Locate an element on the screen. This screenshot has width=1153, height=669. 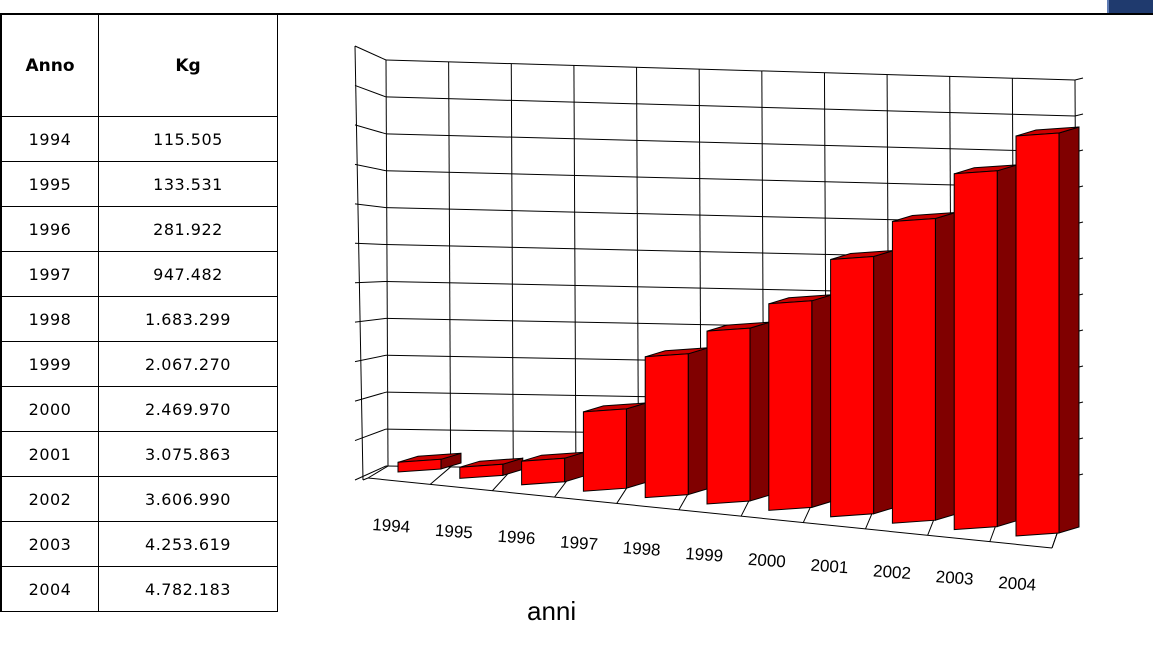
corner-badge is located at coordinates (1130, 7).